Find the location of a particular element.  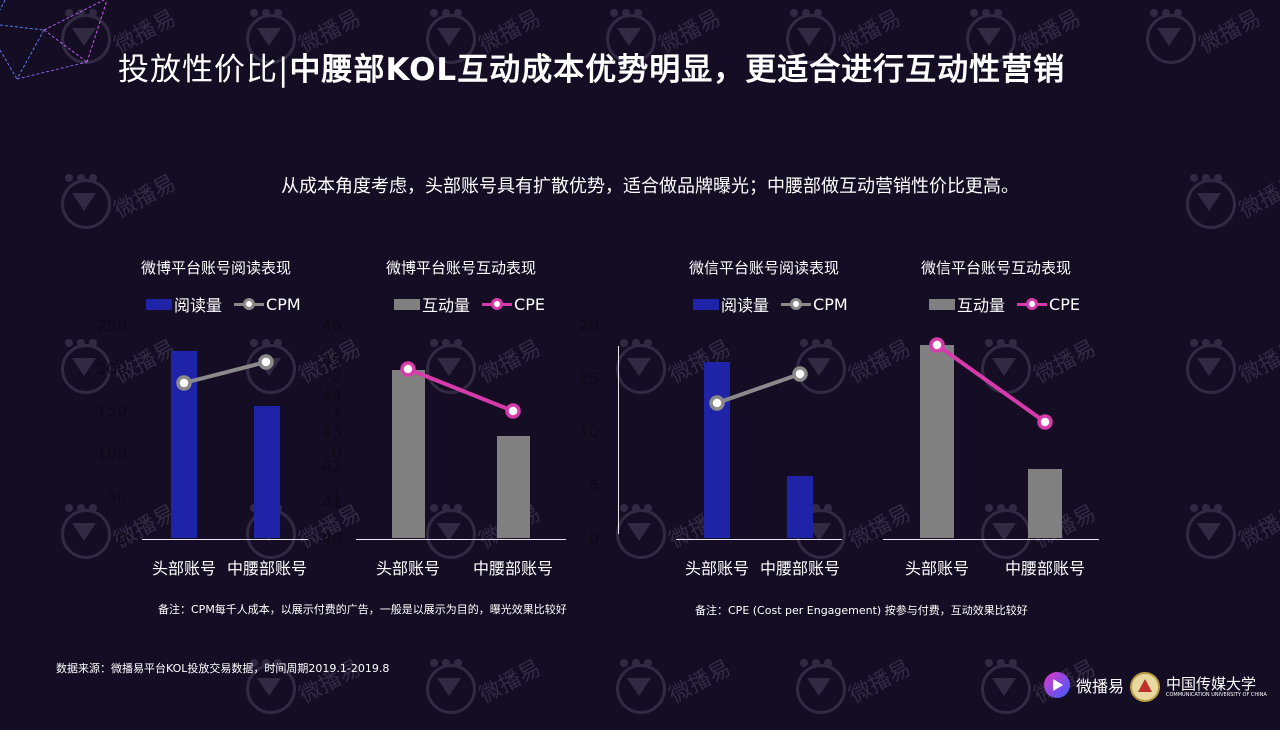

divider-line is located at coordinates (618, 440).